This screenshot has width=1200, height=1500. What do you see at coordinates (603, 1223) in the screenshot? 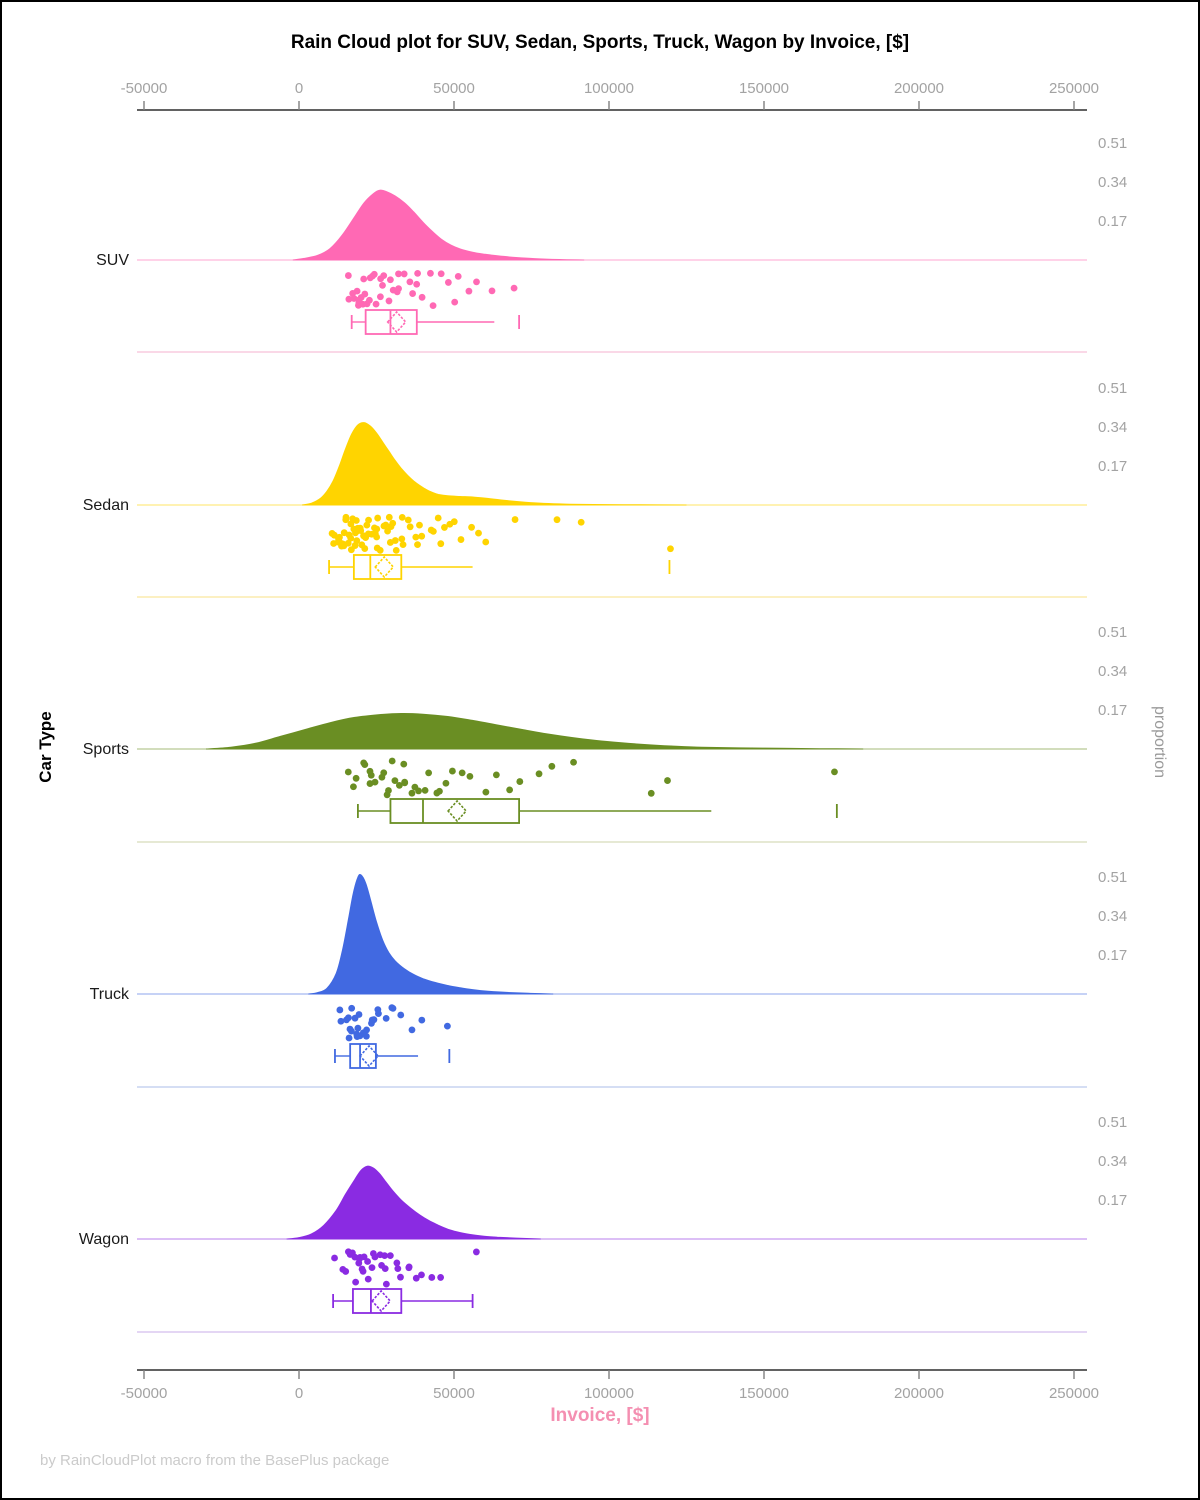
I see `panel-wagon: 0.51 0.34 0.17 Wagon` at bounding box center [603, 1223].